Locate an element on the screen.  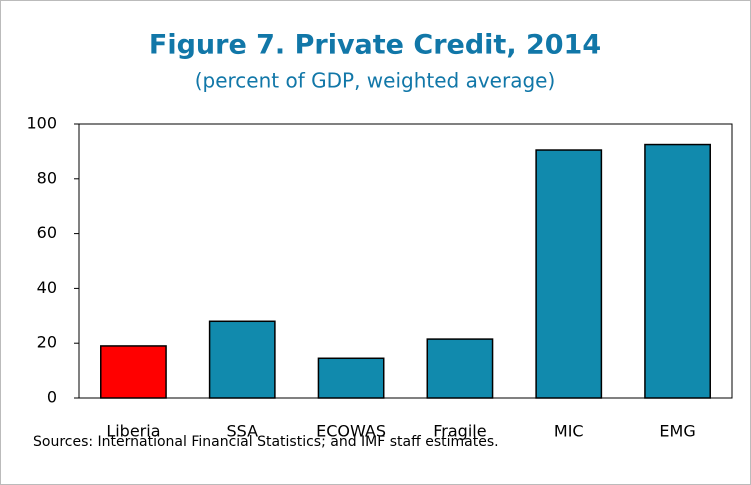
x-tick-label: Fragile is located at coordinates (459, 431).